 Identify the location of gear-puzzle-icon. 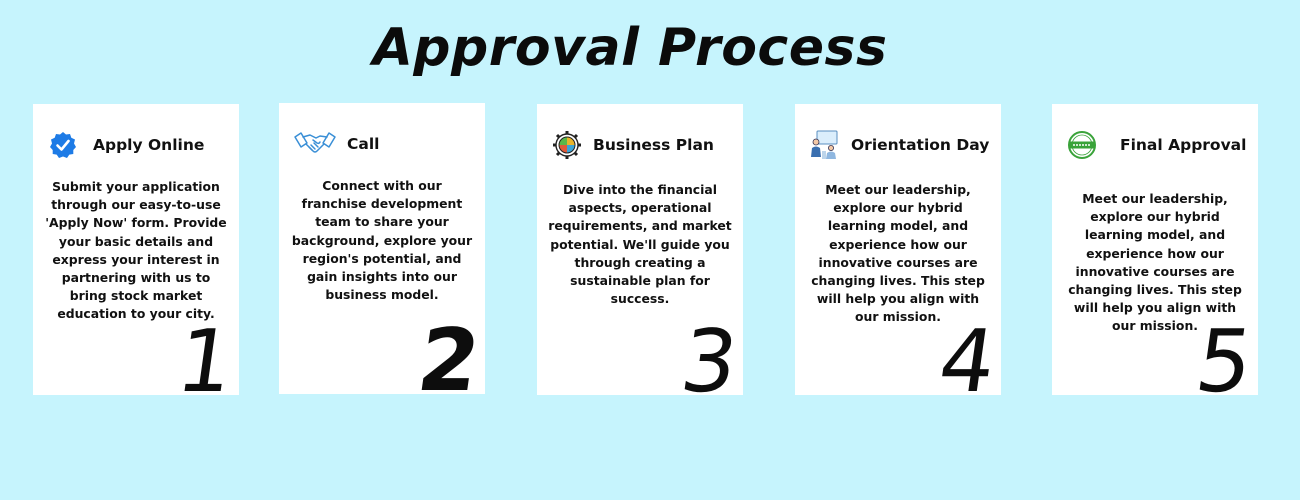
(567, 145).